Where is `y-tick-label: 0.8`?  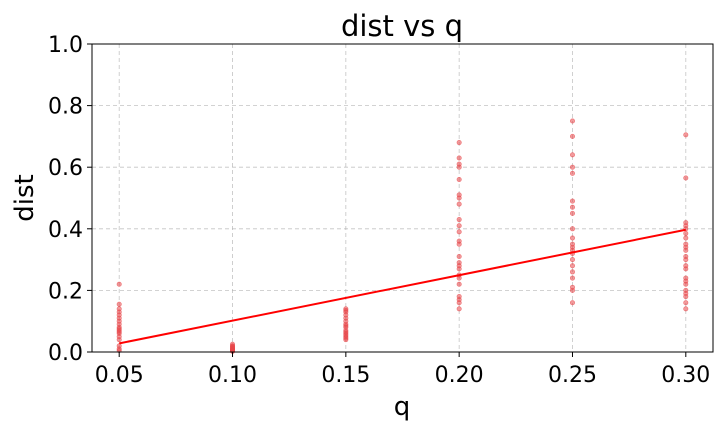
y-tick-label: 0.8 is located at coordinates (65, 107).